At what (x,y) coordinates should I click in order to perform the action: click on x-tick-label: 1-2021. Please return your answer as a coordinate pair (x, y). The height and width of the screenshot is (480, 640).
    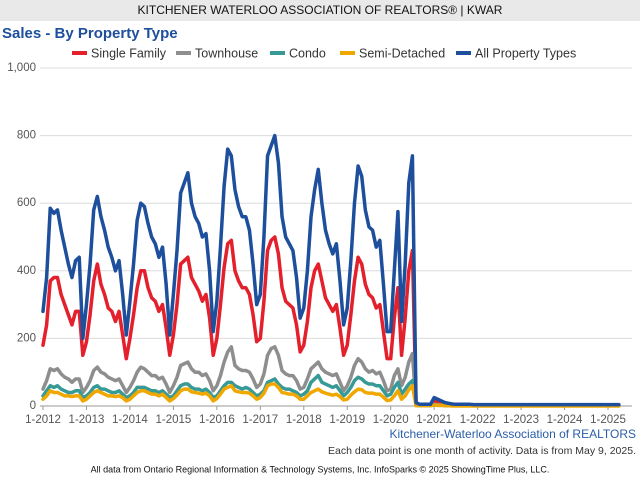
    Looking at the image, I should click on (434, 420).